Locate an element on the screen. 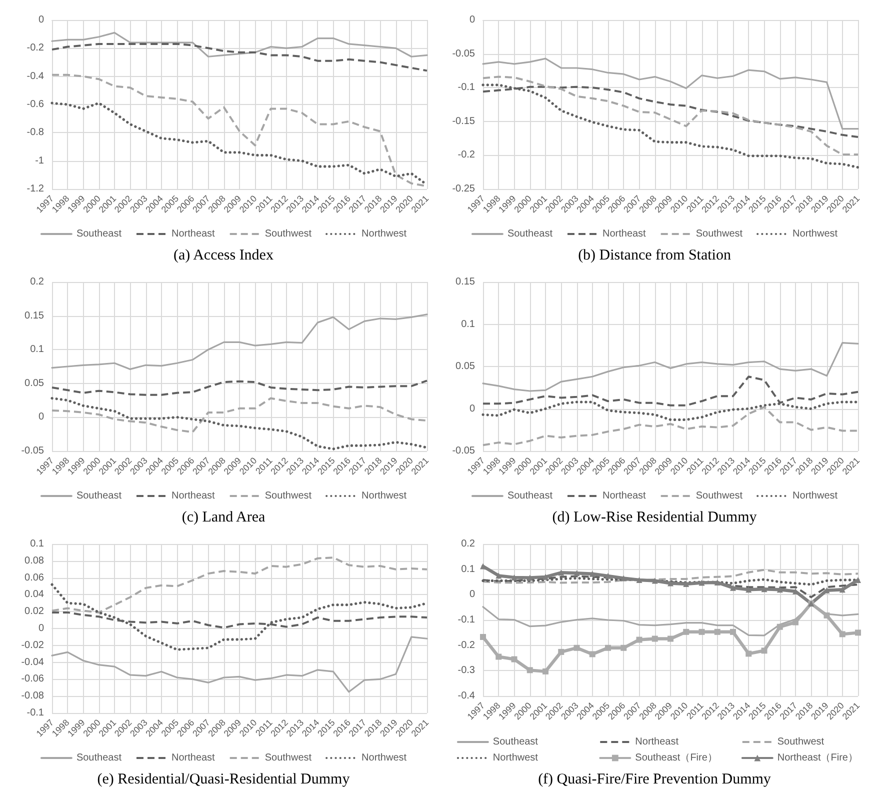 This screenshot has height=800, width=878. y-tick-label: 0.08 is located at coordinates (34, 560).